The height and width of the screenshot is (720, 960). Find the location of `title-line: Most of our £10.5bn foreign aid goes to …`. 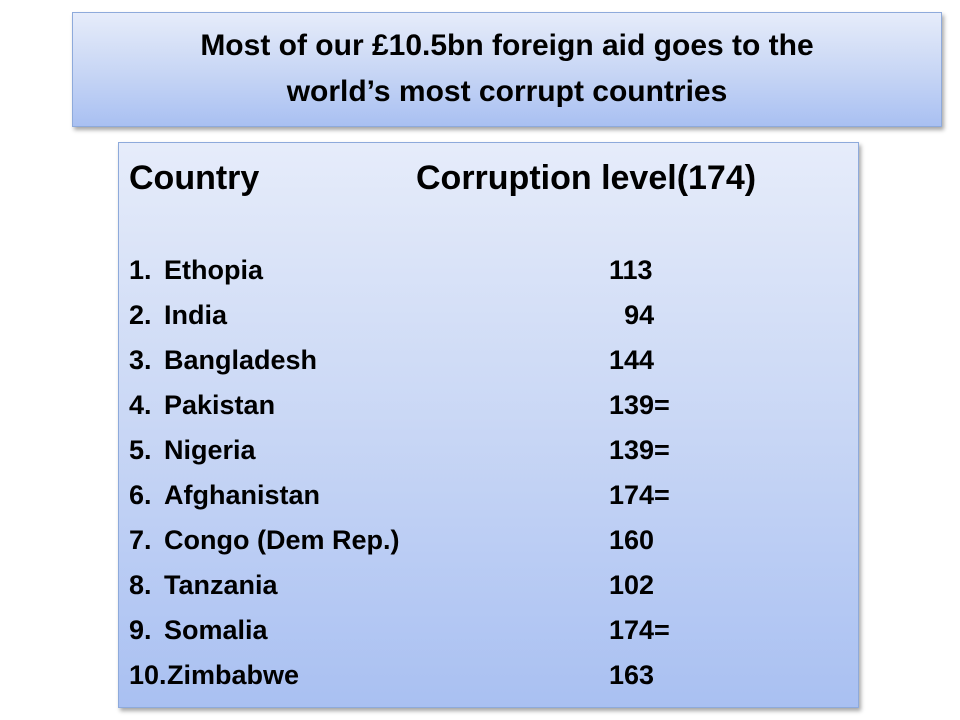

title-line: Most of our £10.5bn foreign aid goes to … is located at coordinates (507, 45).